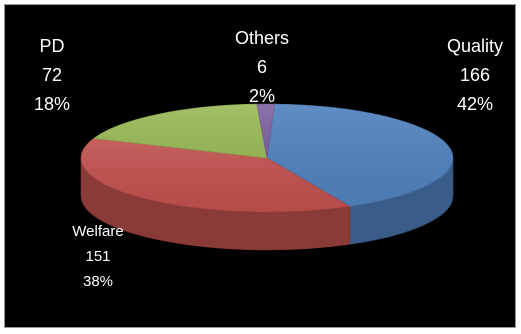 This screenshot has height=334, width=521. What do you see at coordinates (52, 75) in the screenshot?
I see `label-pd-value: 72` at bounding box center [52, 75].